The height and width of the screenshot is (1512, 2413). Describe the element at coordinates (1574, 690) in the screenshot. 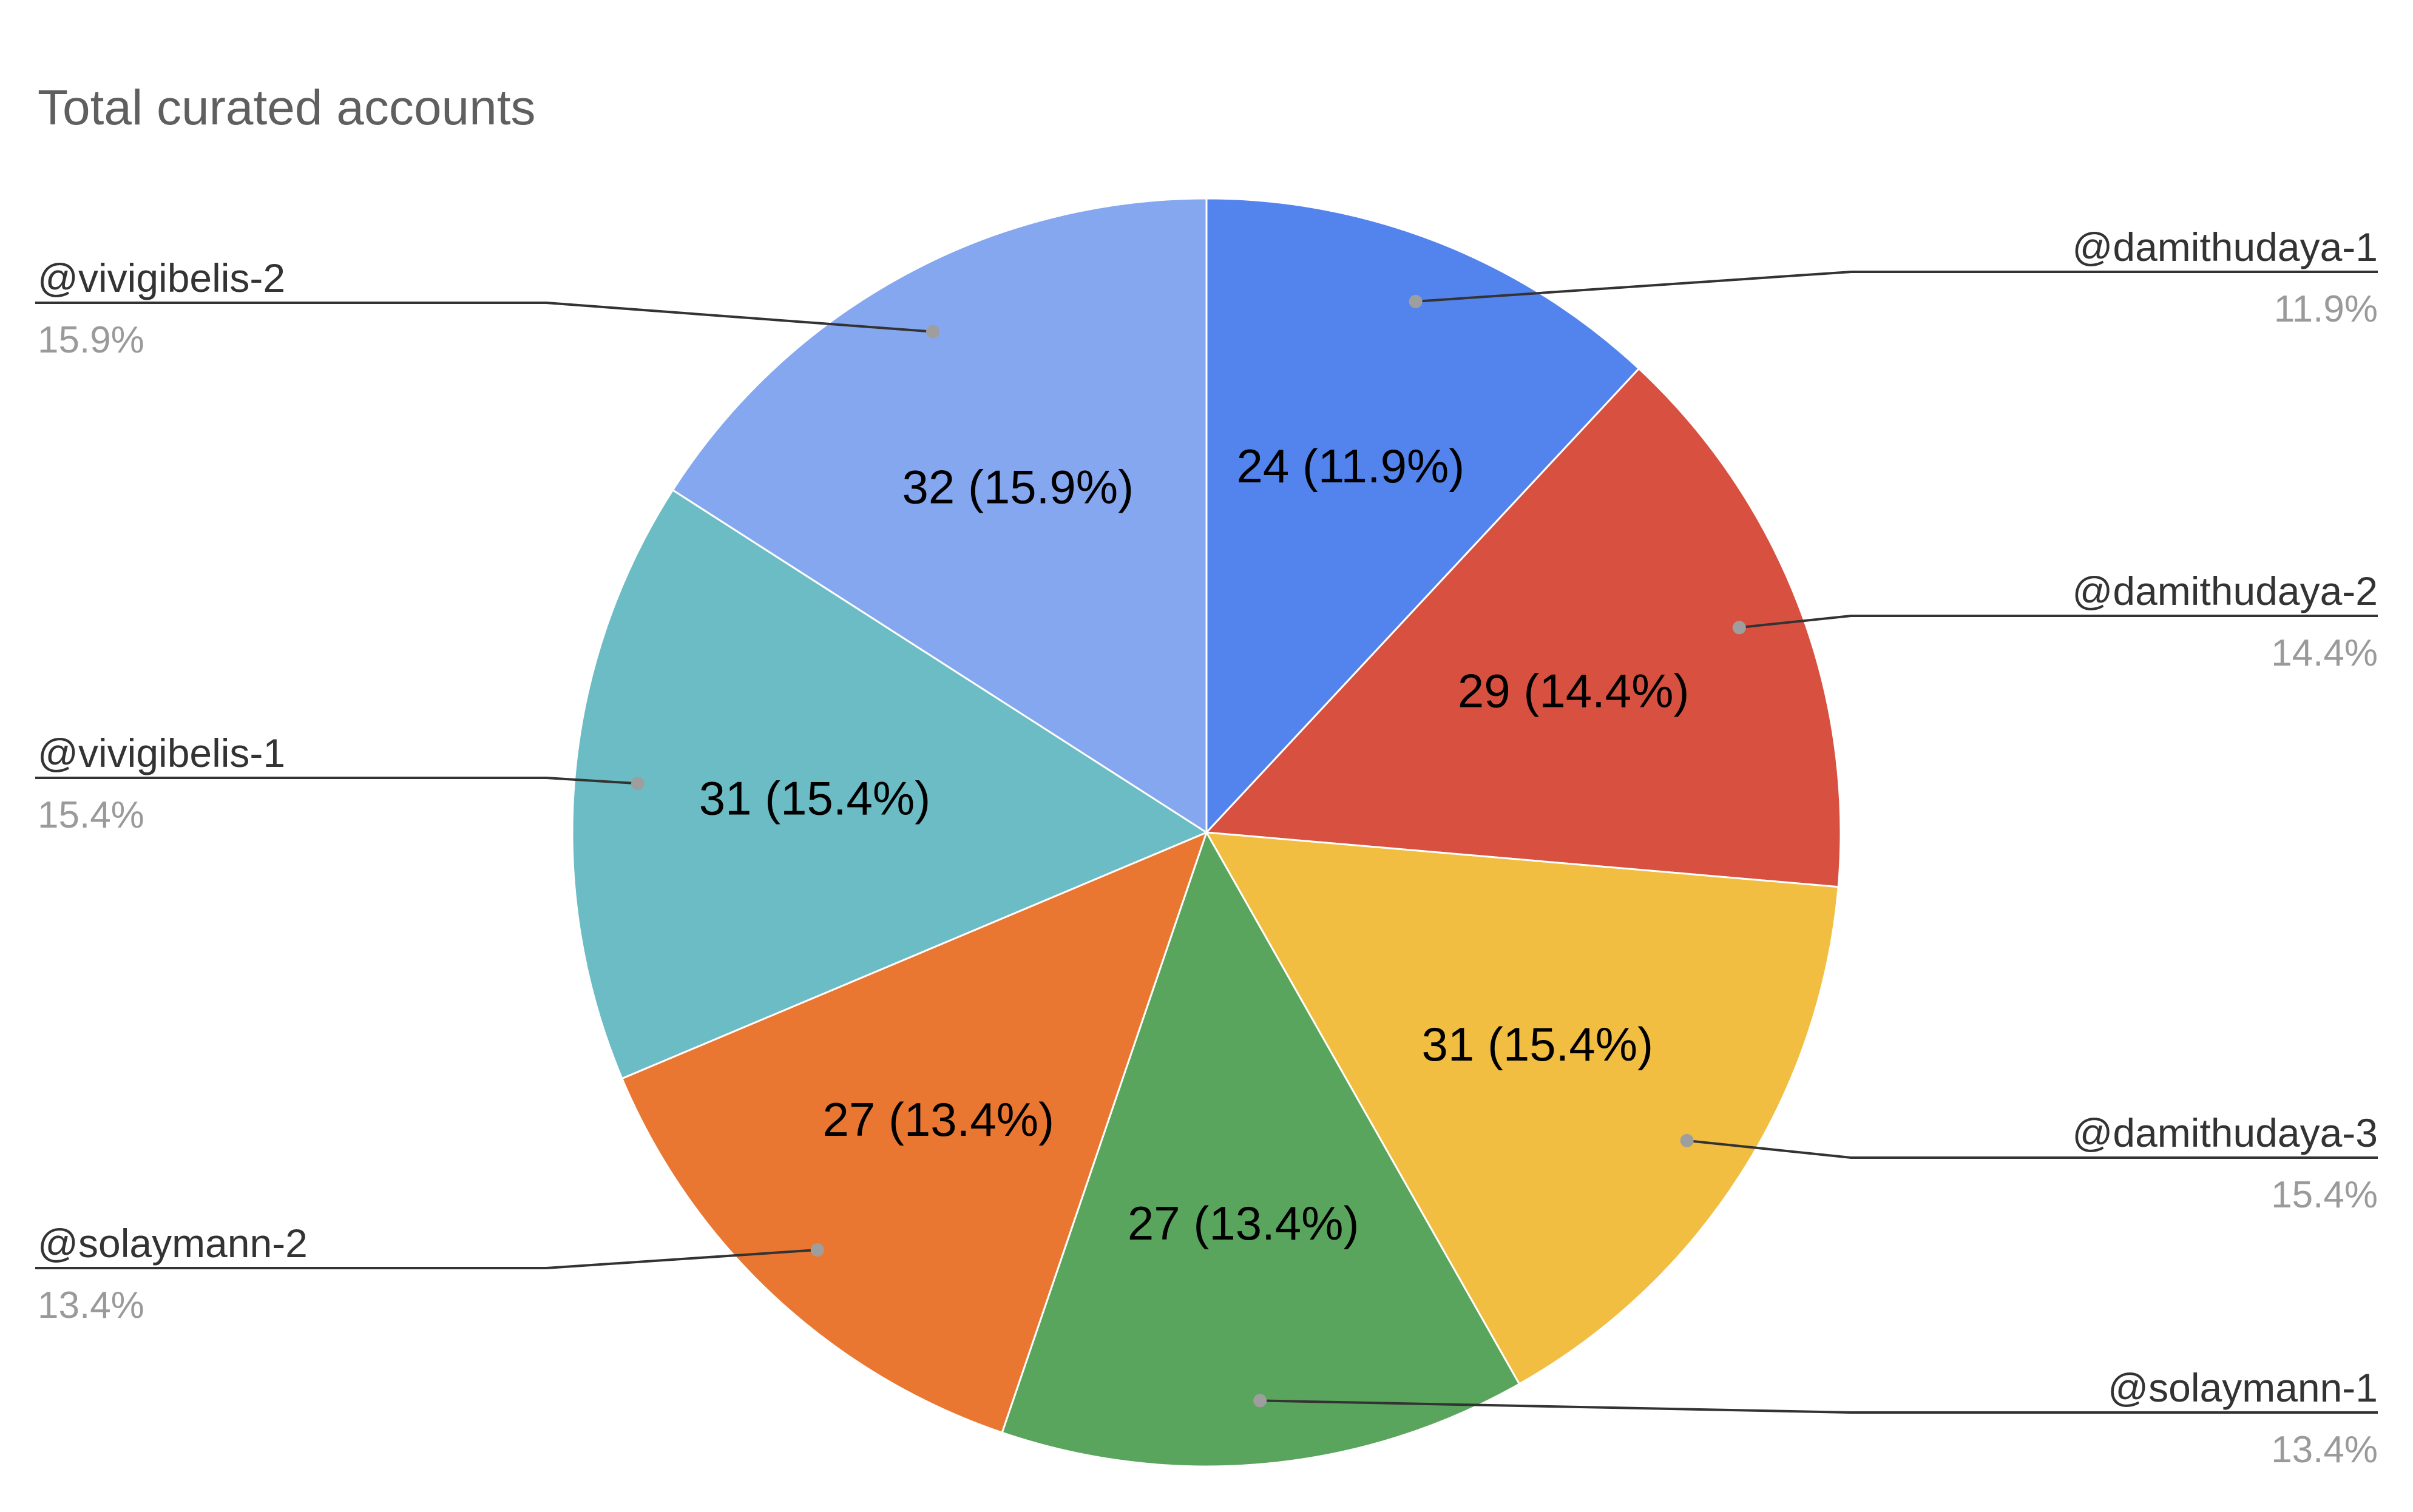

I see `slice-value-label-damithudaya-2: 29 (14.4%)` at that location.